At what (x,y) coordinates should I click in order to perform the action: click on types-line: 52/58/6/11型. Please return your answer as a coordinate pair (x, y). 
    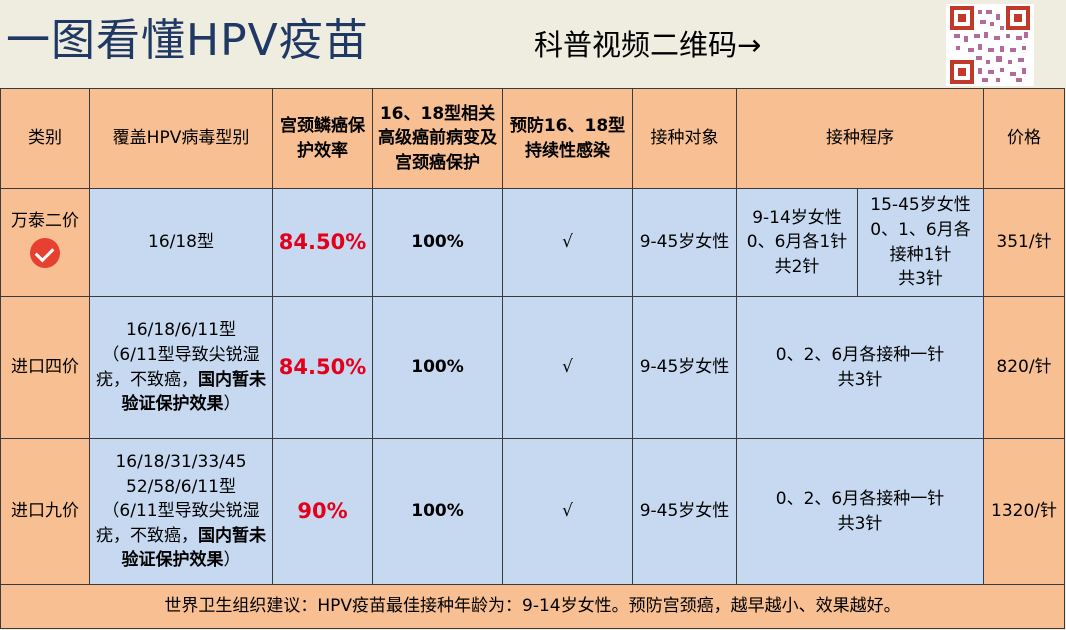
    Looking at the image, I should click on (181, 486).